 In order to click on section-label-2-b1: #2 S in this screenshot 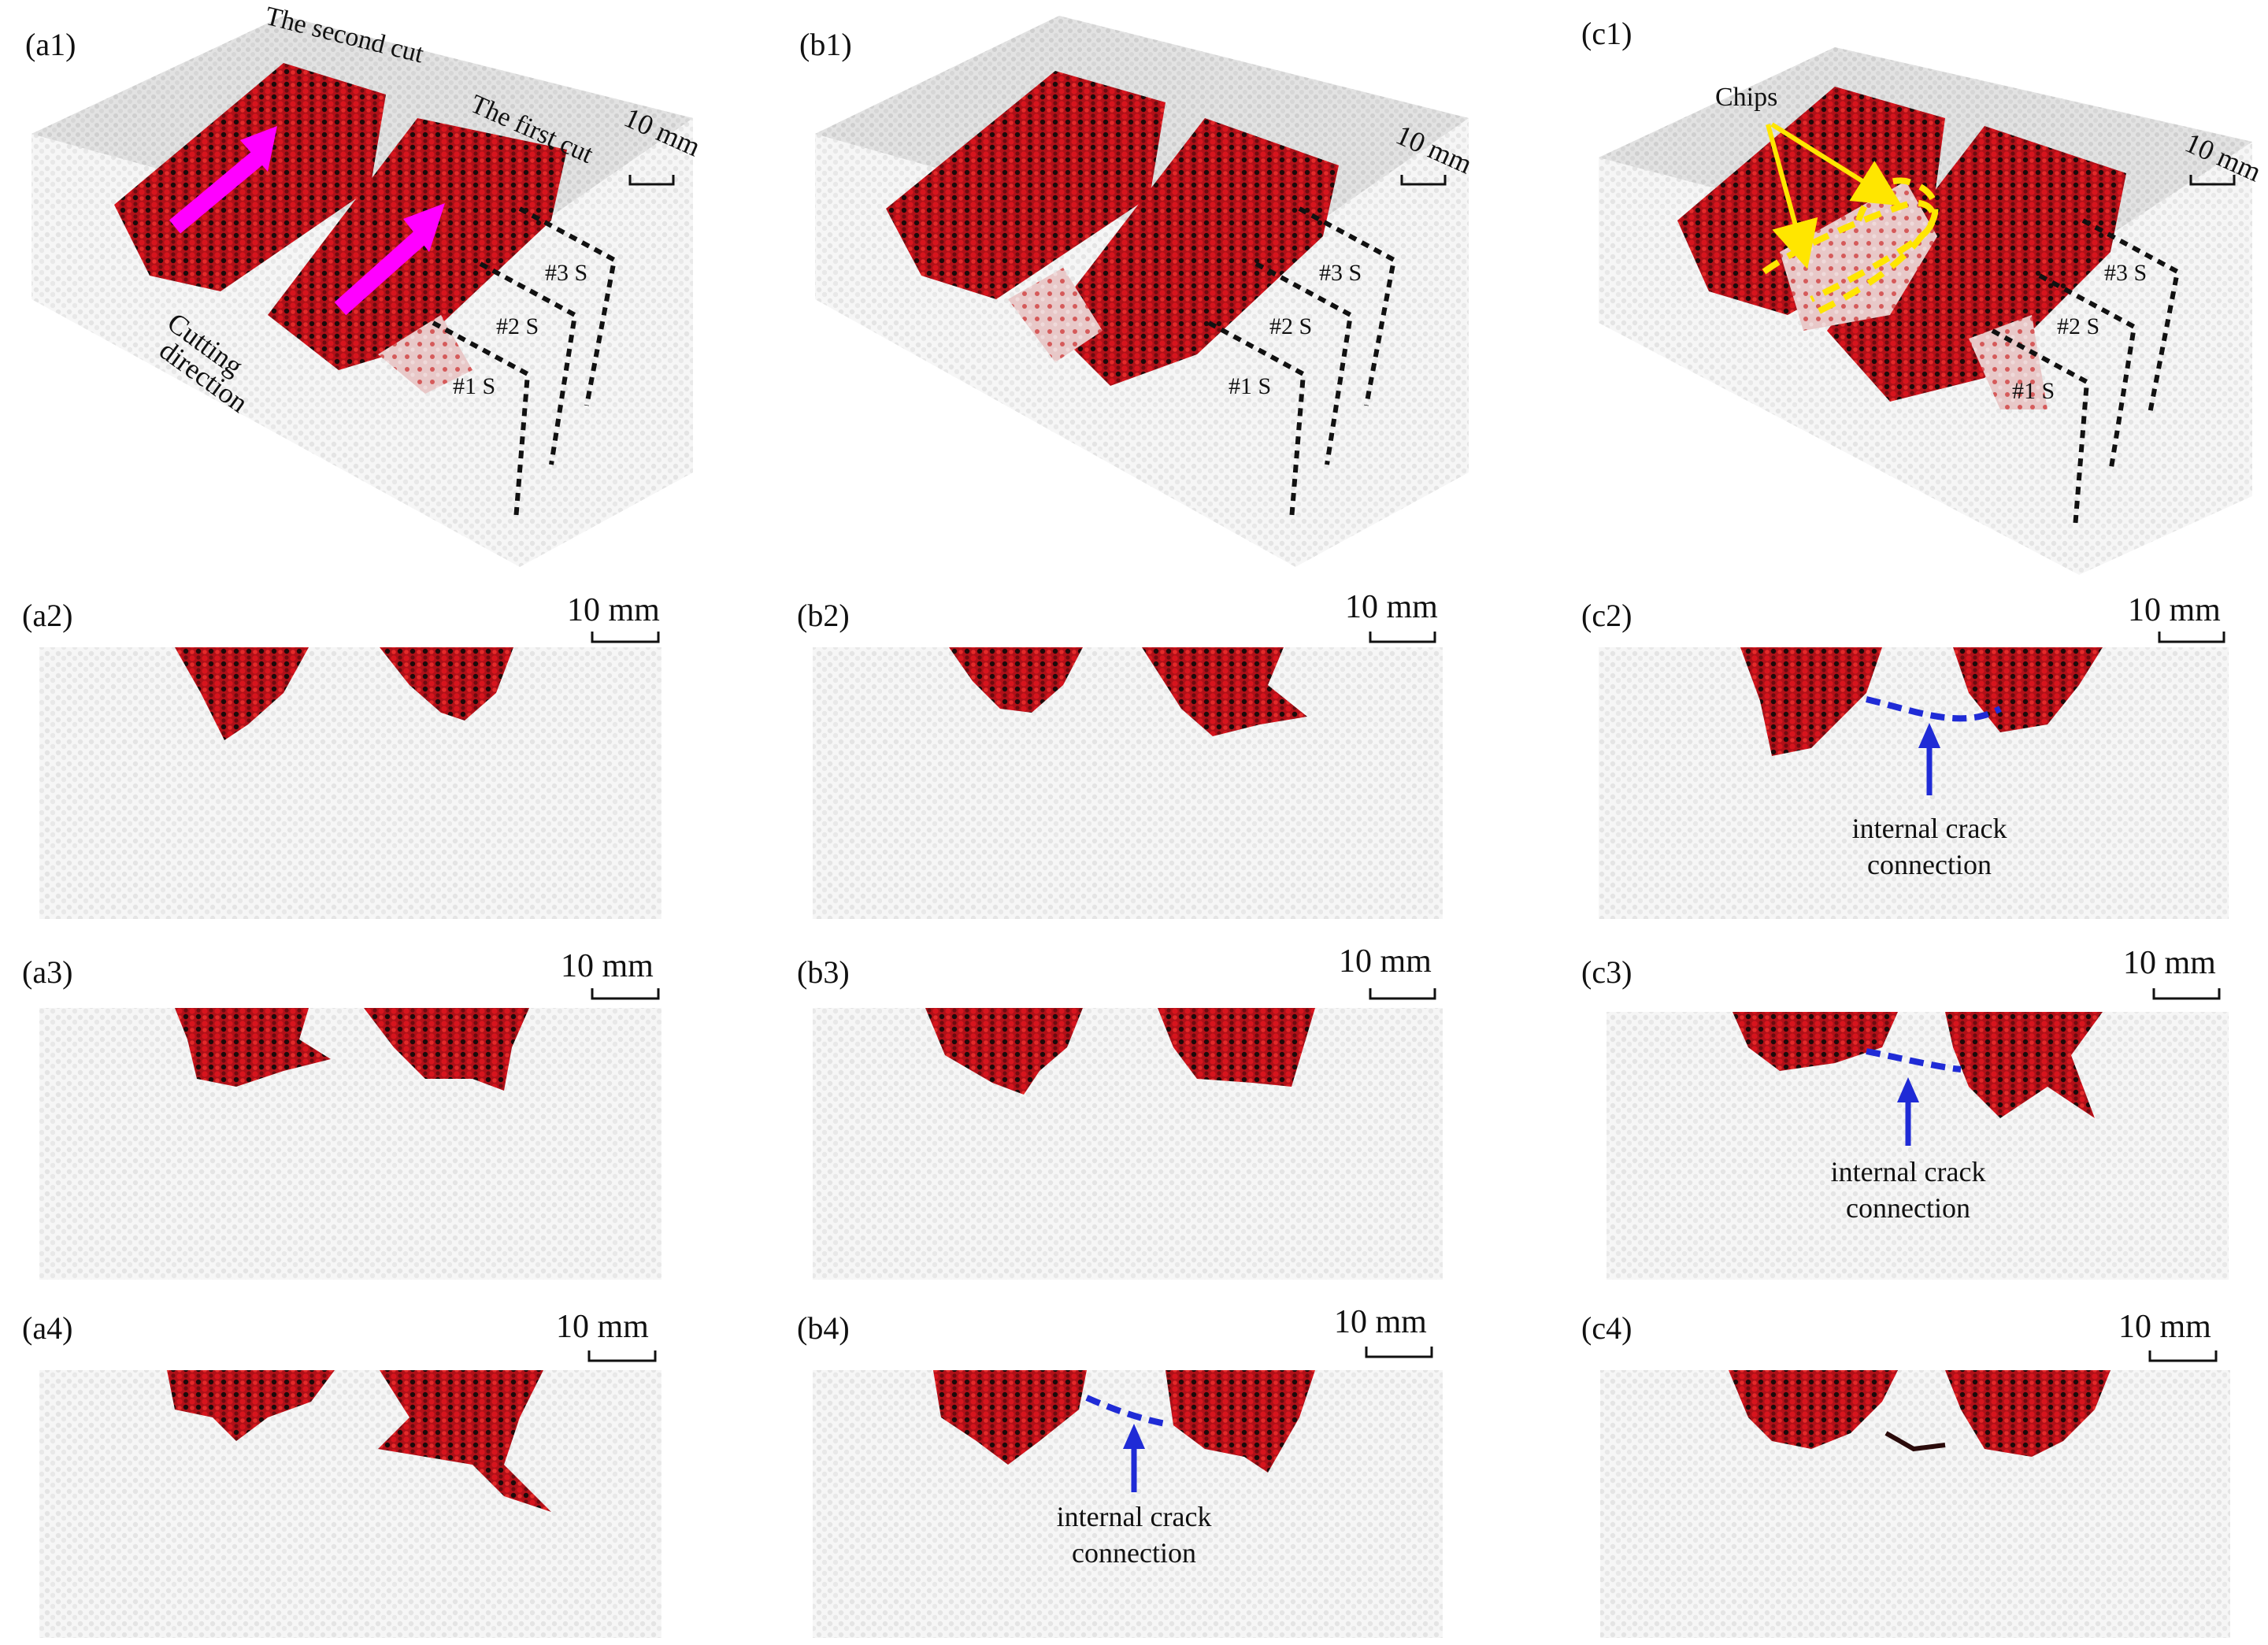, I will do `click(1290, 326)`.